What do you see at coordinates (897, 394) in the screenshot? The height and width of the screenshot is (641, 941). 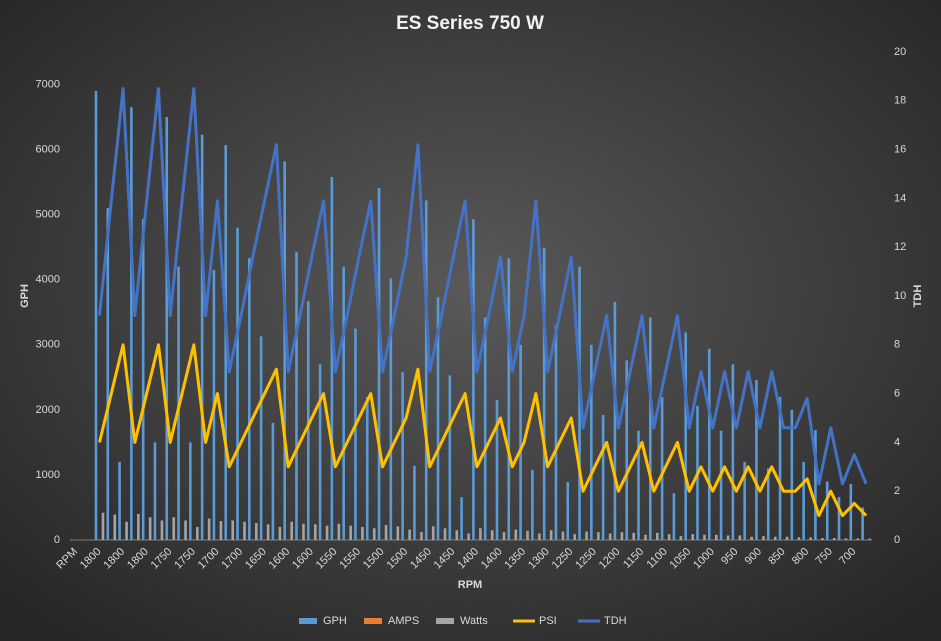 I see `y2-tick-label: 6` at bounding box center [897, 394].